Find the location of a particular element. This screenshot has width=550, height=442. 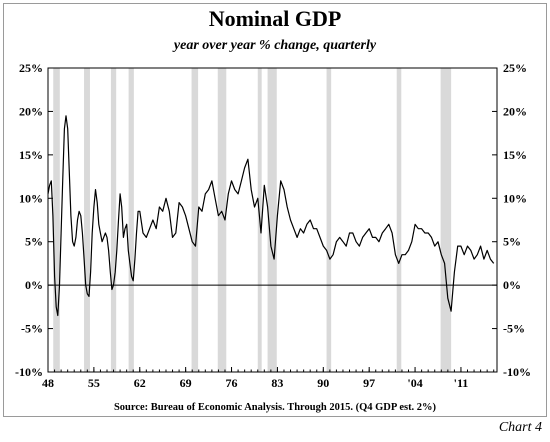

y-tick-label-left: 20% is located at coordinates (31, 111).